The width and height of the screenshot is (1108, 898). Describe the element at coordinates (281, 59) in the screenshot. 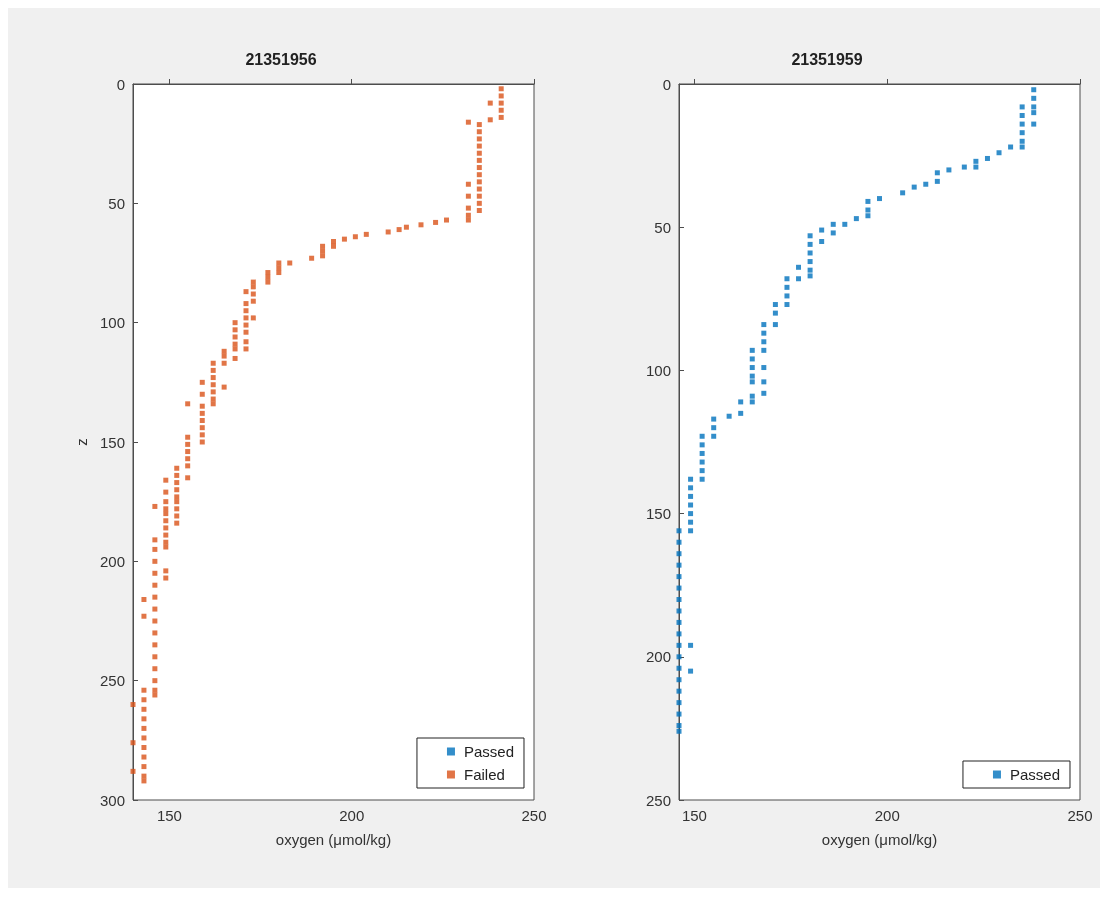

I see `chart-title: 21351956` at that location.